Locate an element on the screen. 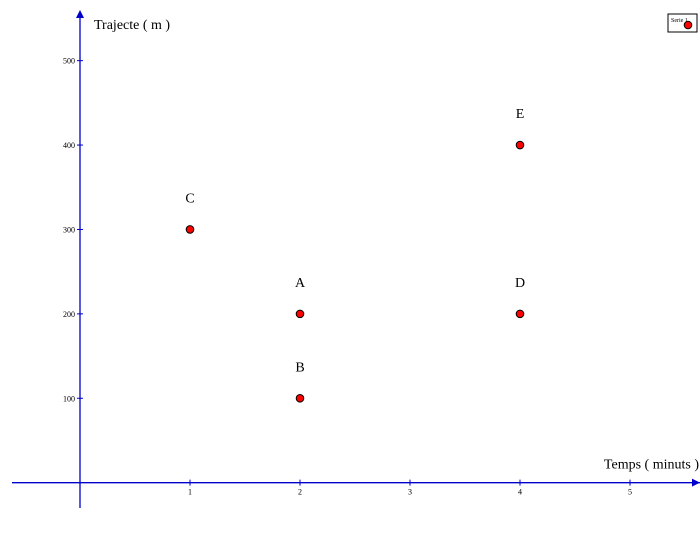  legend-label: Serie 1 is located at coordinates (679, 21).